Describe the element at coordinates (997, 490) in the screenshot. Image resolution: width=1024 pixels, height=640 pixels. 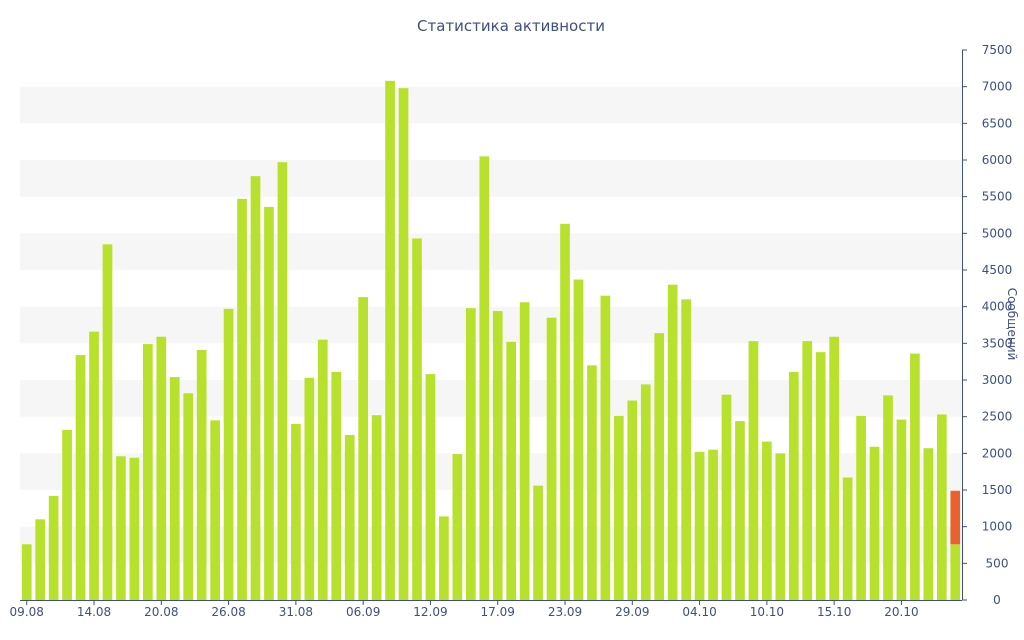
I see `y-tick-label: 1500` at that location.